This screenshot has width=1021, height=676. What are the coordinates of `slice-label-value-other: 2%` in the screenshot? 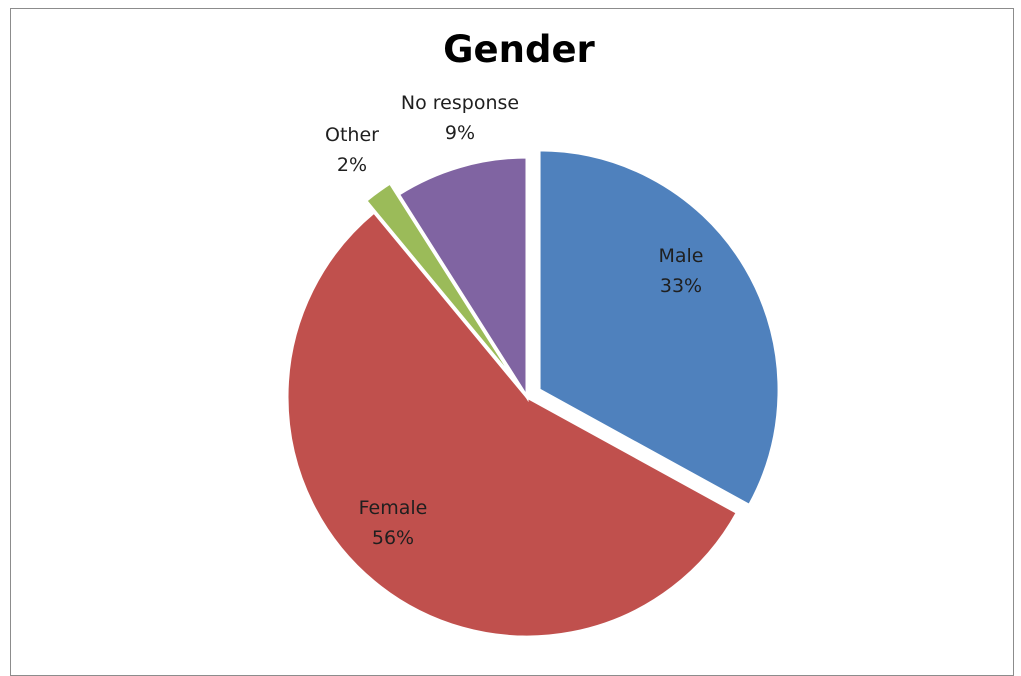 It's located at (352, 165).